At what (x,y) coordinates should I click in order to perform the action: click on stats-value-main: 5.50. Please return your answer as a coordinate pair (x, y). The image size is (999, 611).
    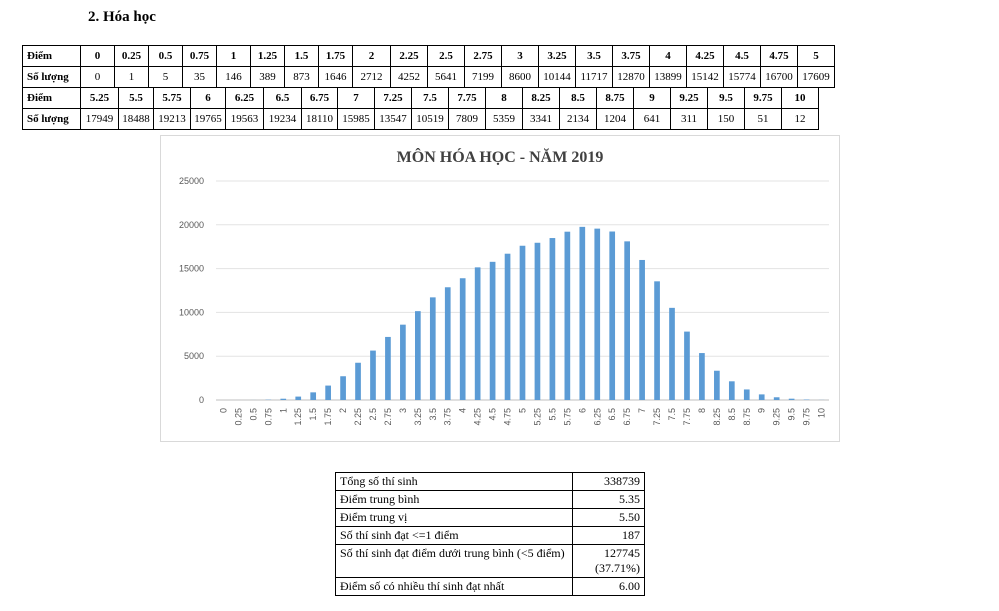
    Looking at the image, I should click on (629, 517).